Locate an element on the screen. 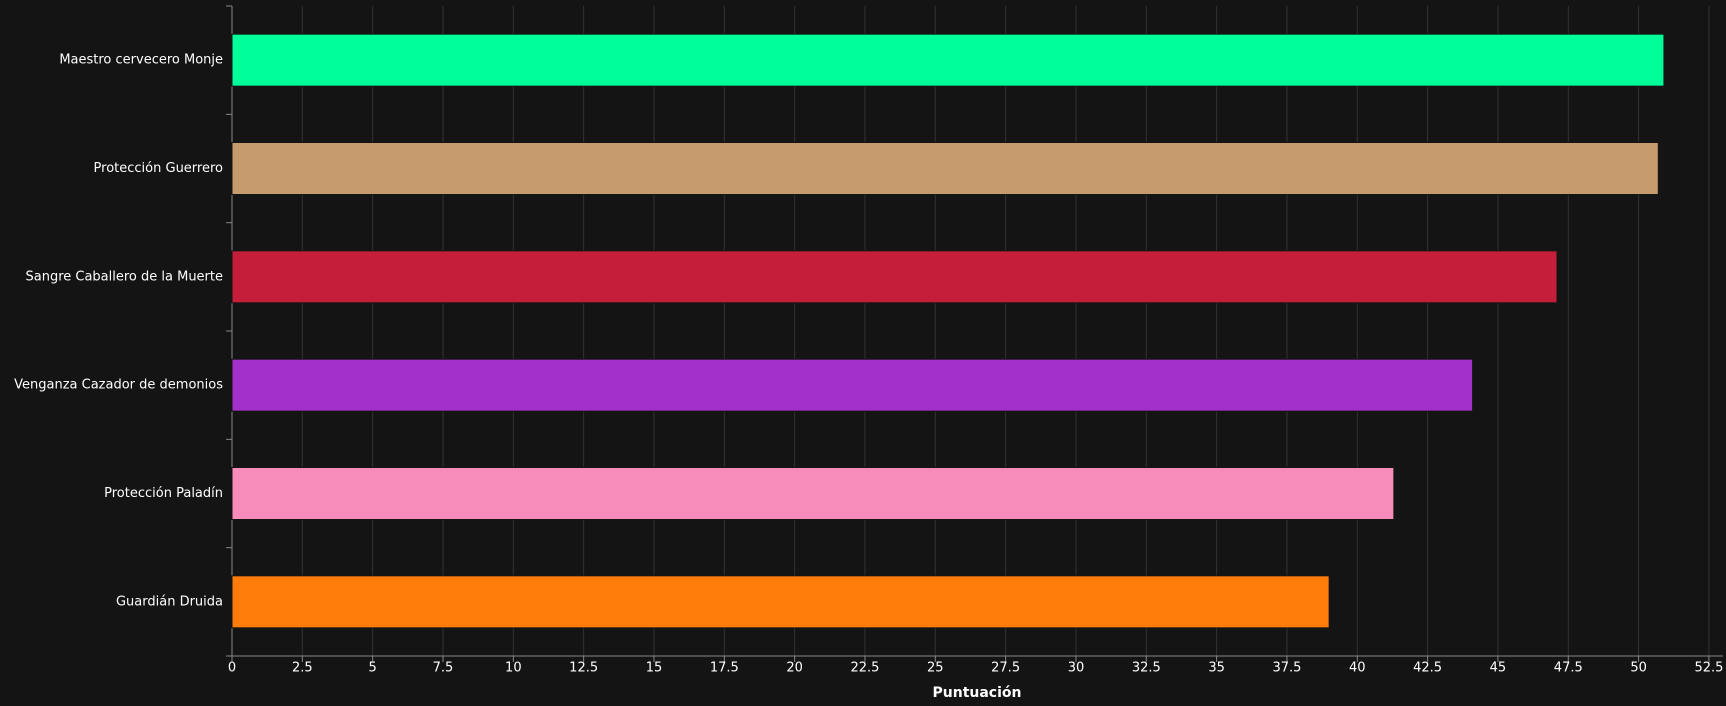 Image resolution: width=1726 pixels, height=706 pixels. x-tick-label: 37.5 is located at coordinates (1286, 668).